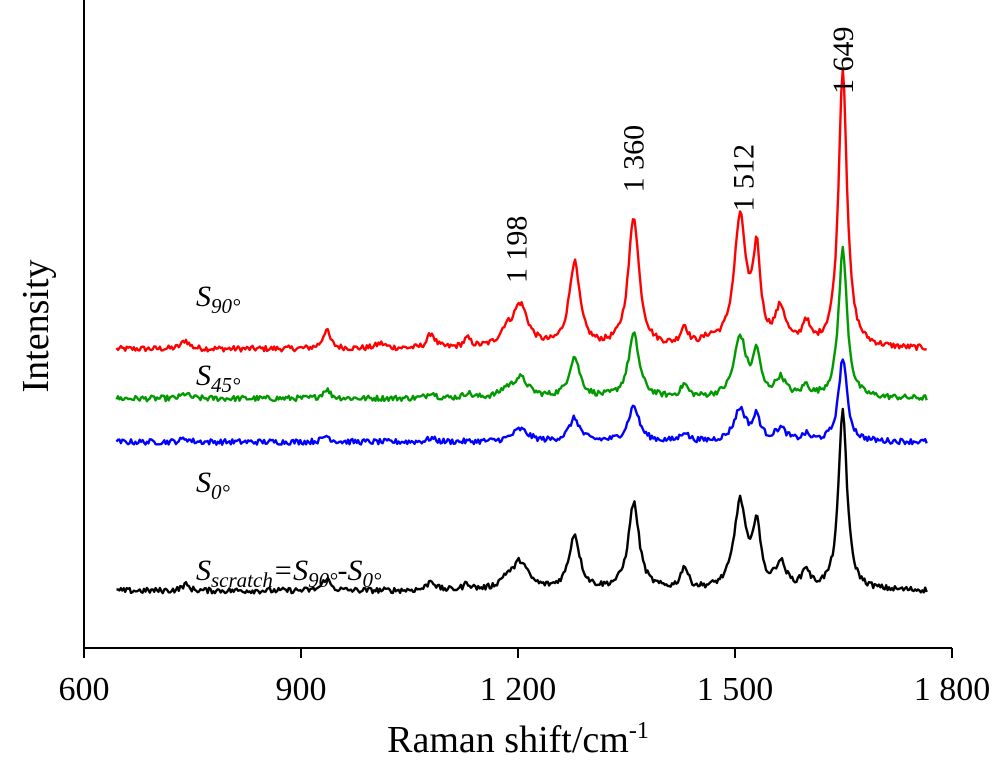 Image resolution: width=1000 pixels, height=768 pixels. Describe the element at coordinates (218, 378) in the screenshot. I see `series-label-s45: S45°` at that location.